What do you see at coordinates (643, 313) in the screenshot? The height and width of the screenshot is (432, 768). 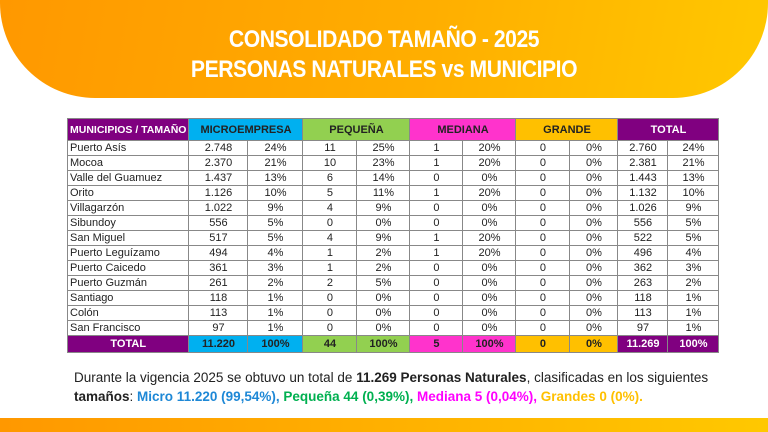 I see `cell-total-count: 113` at bounding box center [643, 313].